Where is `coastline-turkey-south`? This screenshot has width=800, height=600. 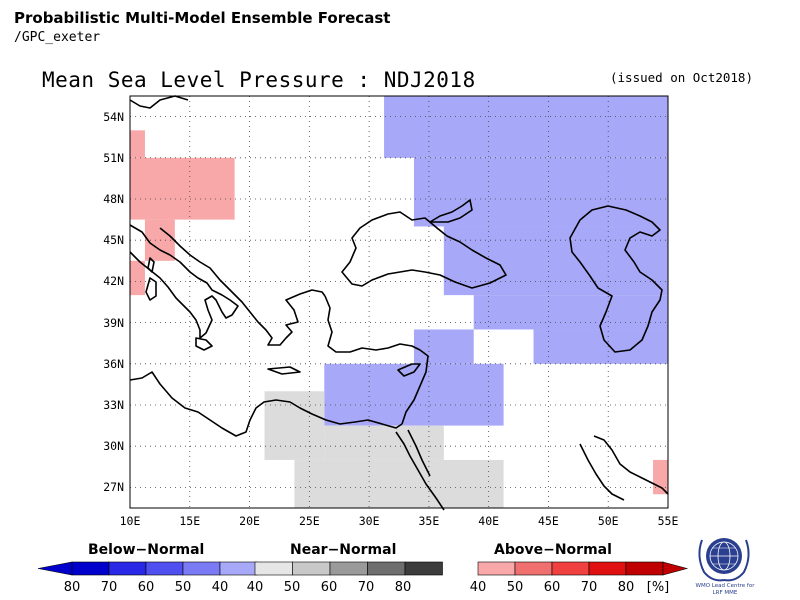
coastline-turkey-south is located at coordinates (376, 360).